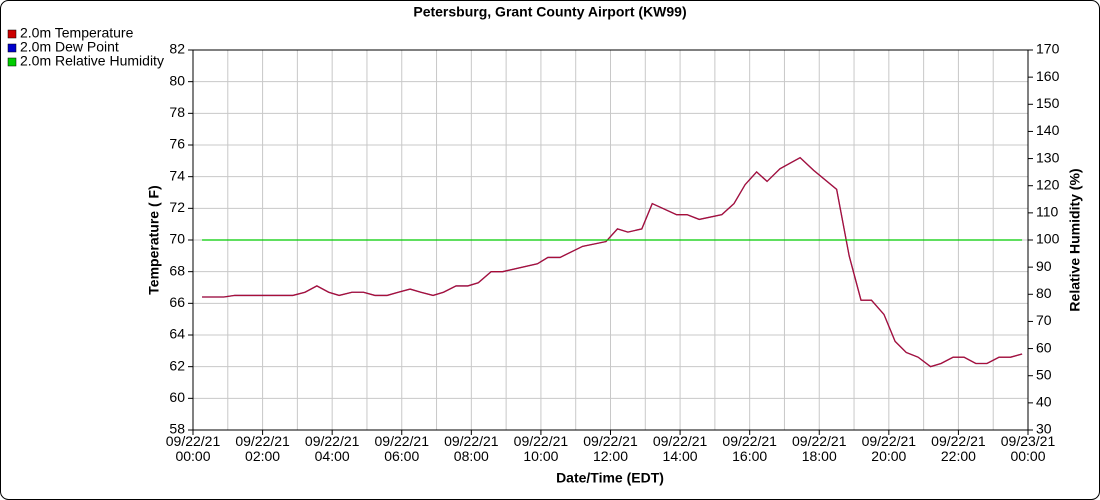 This screenshot has width=1100, height=500. What do you see at coordinates (1044, 320) in the screenshot?
I see `y2-tick-label: 70` at bounding box center [1044, 320].